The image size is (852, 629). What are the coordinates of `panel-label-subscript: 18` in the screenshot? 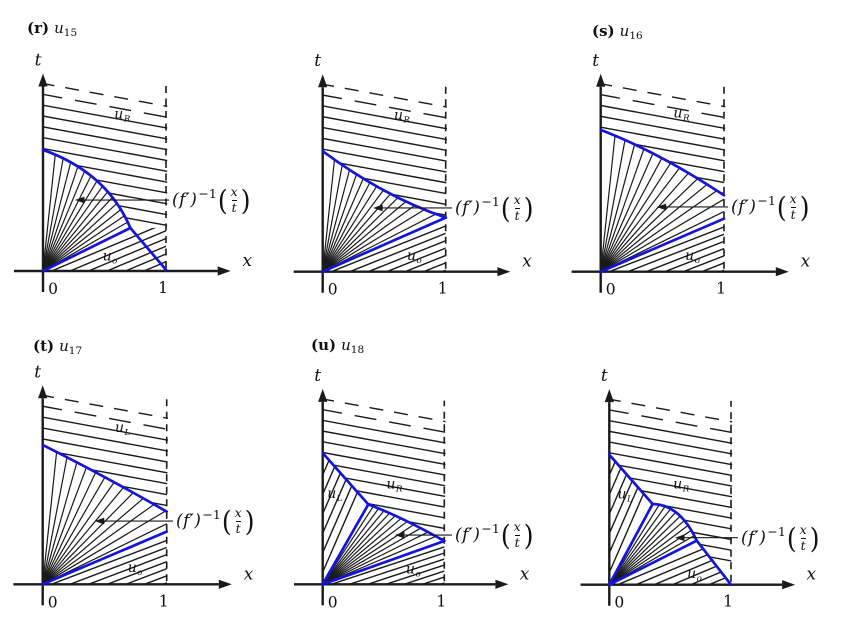 It's located at (357, 350).